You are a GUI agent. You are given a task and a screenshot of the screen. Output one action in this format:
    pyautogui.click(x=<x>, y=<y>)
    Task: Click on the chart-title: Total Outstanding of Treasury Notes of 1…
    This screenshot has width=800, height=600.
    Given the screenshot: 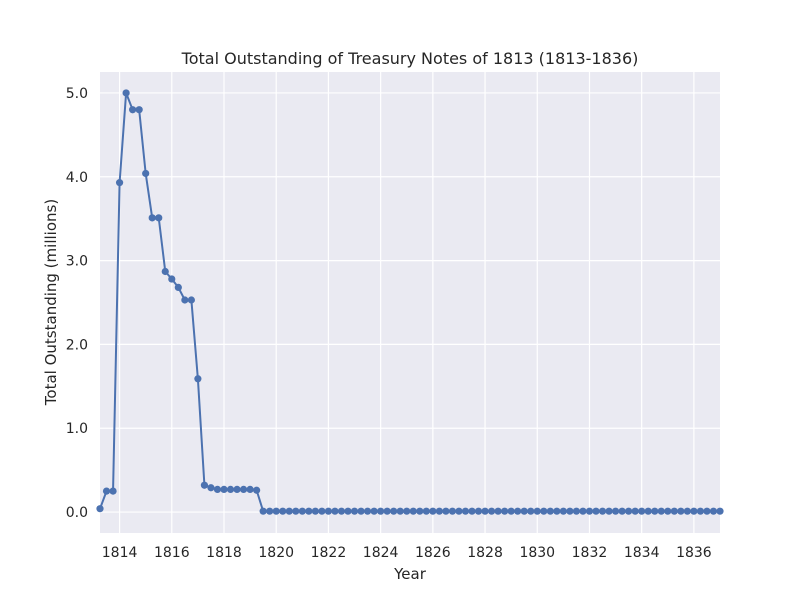 What is the action you would take?
    pyautogui.click(x=410, y=58)
    